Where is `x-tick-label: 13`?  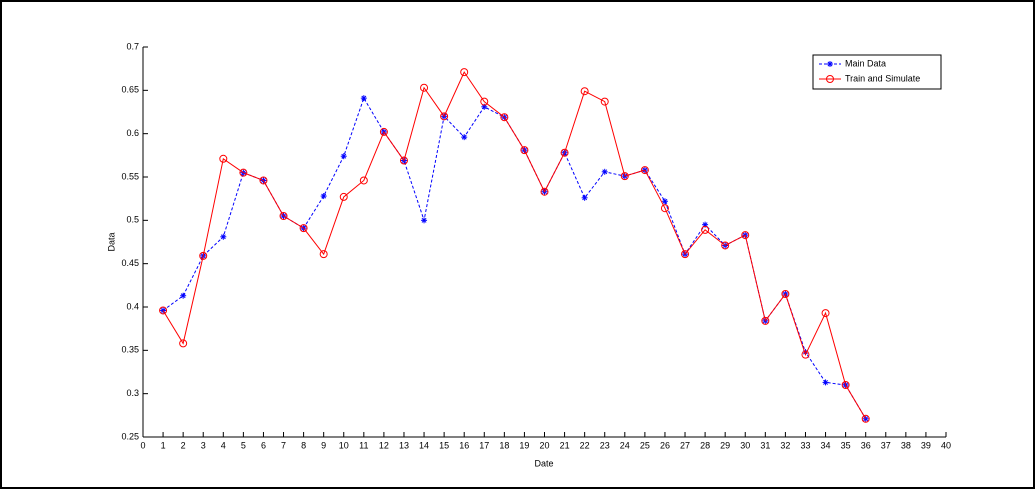
x-tick-label: 13 is located at coordinates (404, 445).